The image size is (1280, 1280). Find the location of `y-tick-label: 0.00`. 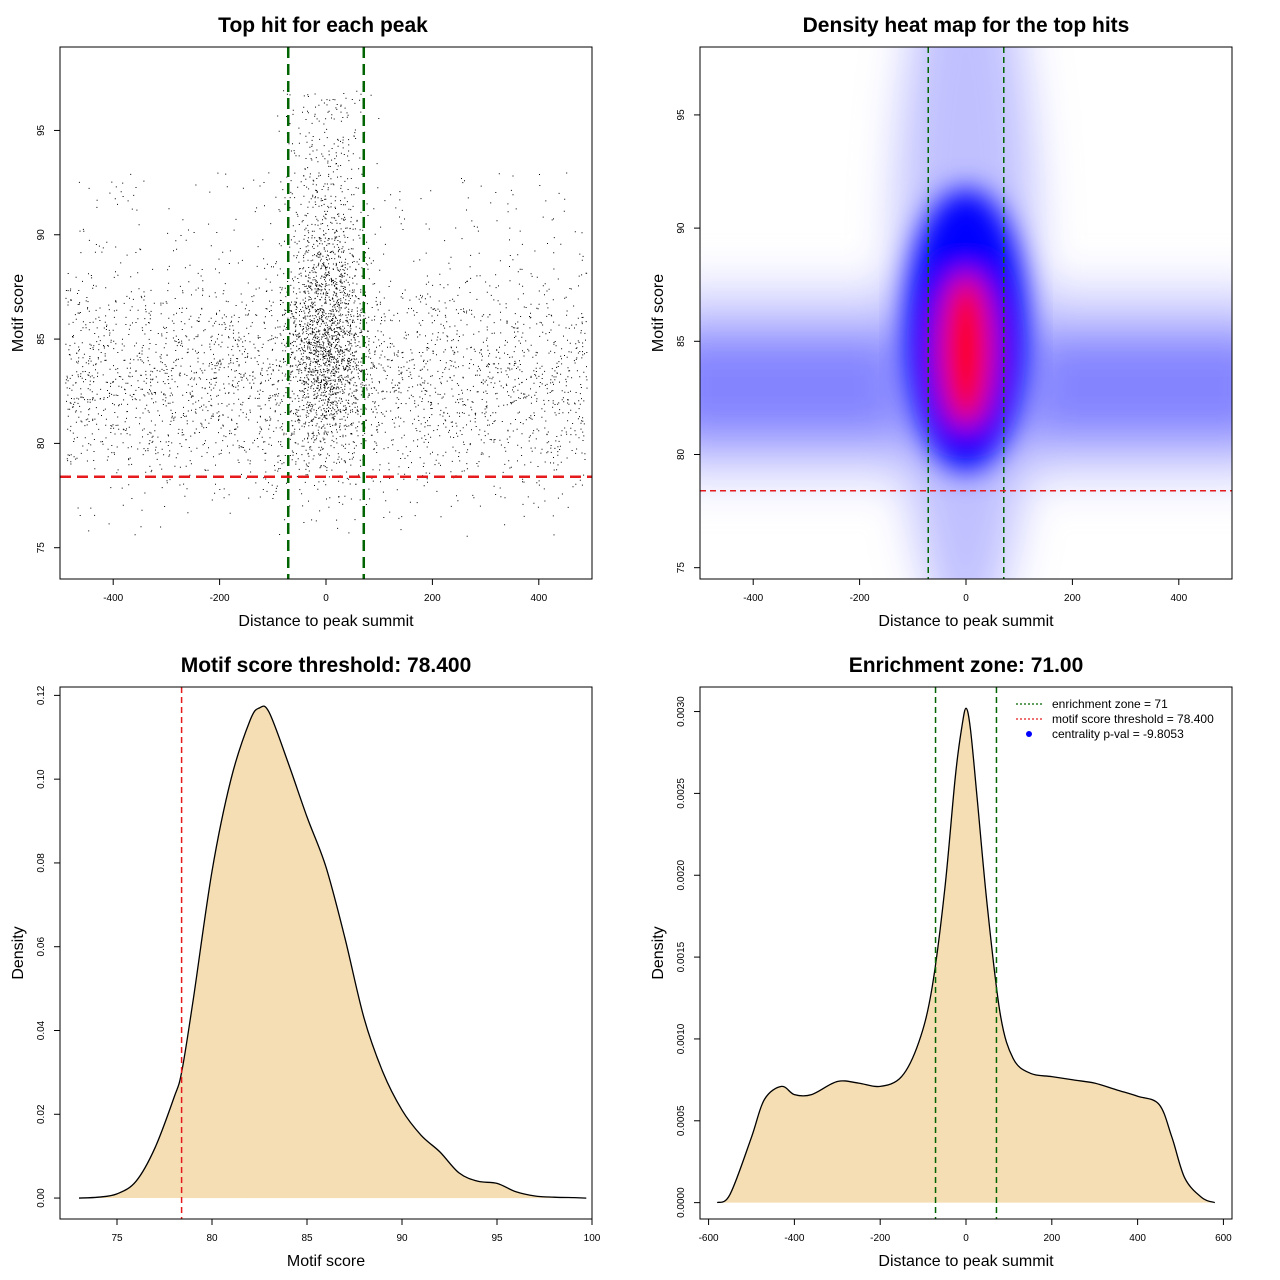

y-tick-label: 0.00 is located at coordinates (41, 1198).